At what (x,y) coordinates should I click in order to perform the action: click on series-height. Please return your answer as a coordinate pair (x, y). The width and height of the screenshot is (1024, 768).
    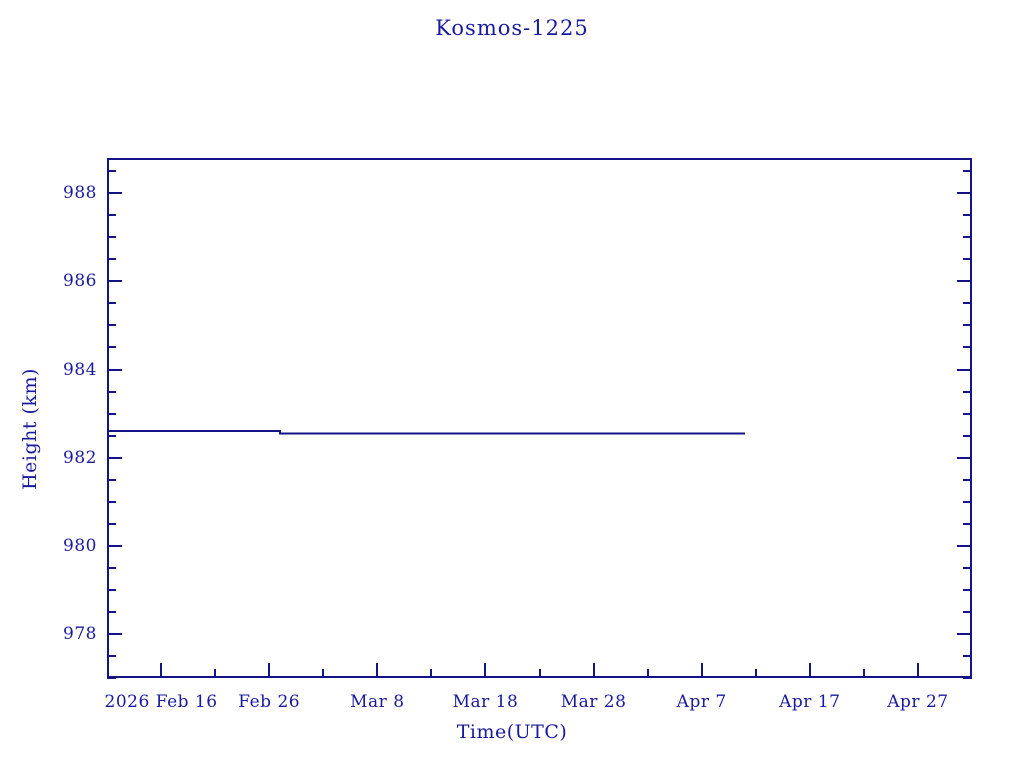
    Looking at the image, I should click on (426, 432).